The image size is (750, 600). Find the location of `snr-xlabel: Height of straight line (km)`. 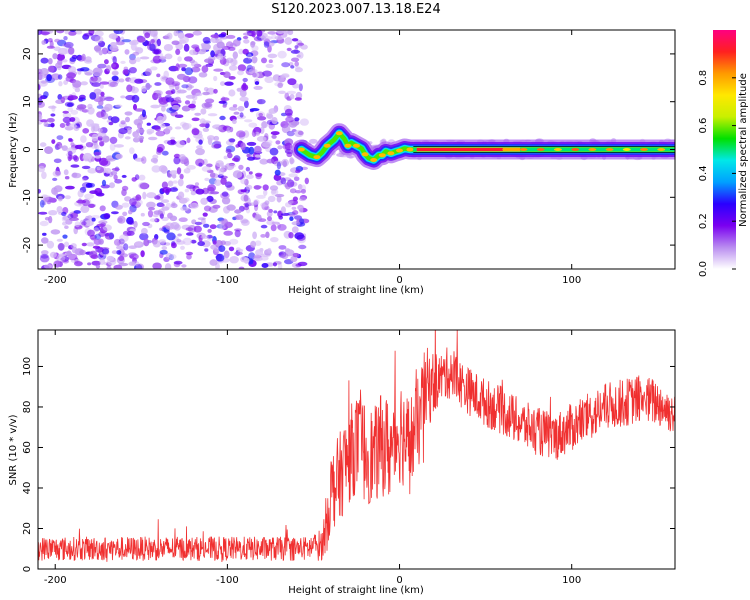

snr-xlabel: Height of straight line (km) is located at coordinates (356, 590).